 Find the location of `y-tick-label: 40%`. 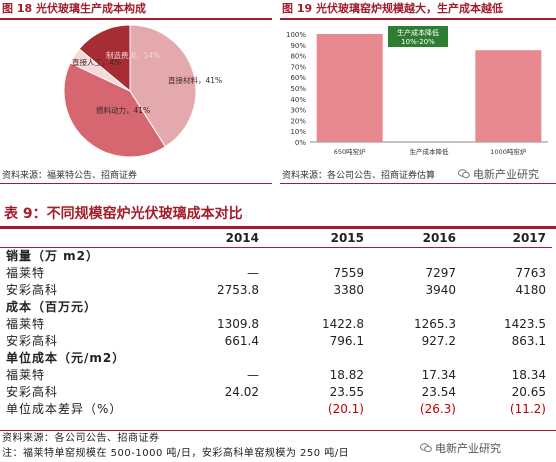

y-tick-label: 40% is located at coordinates (298, 100).